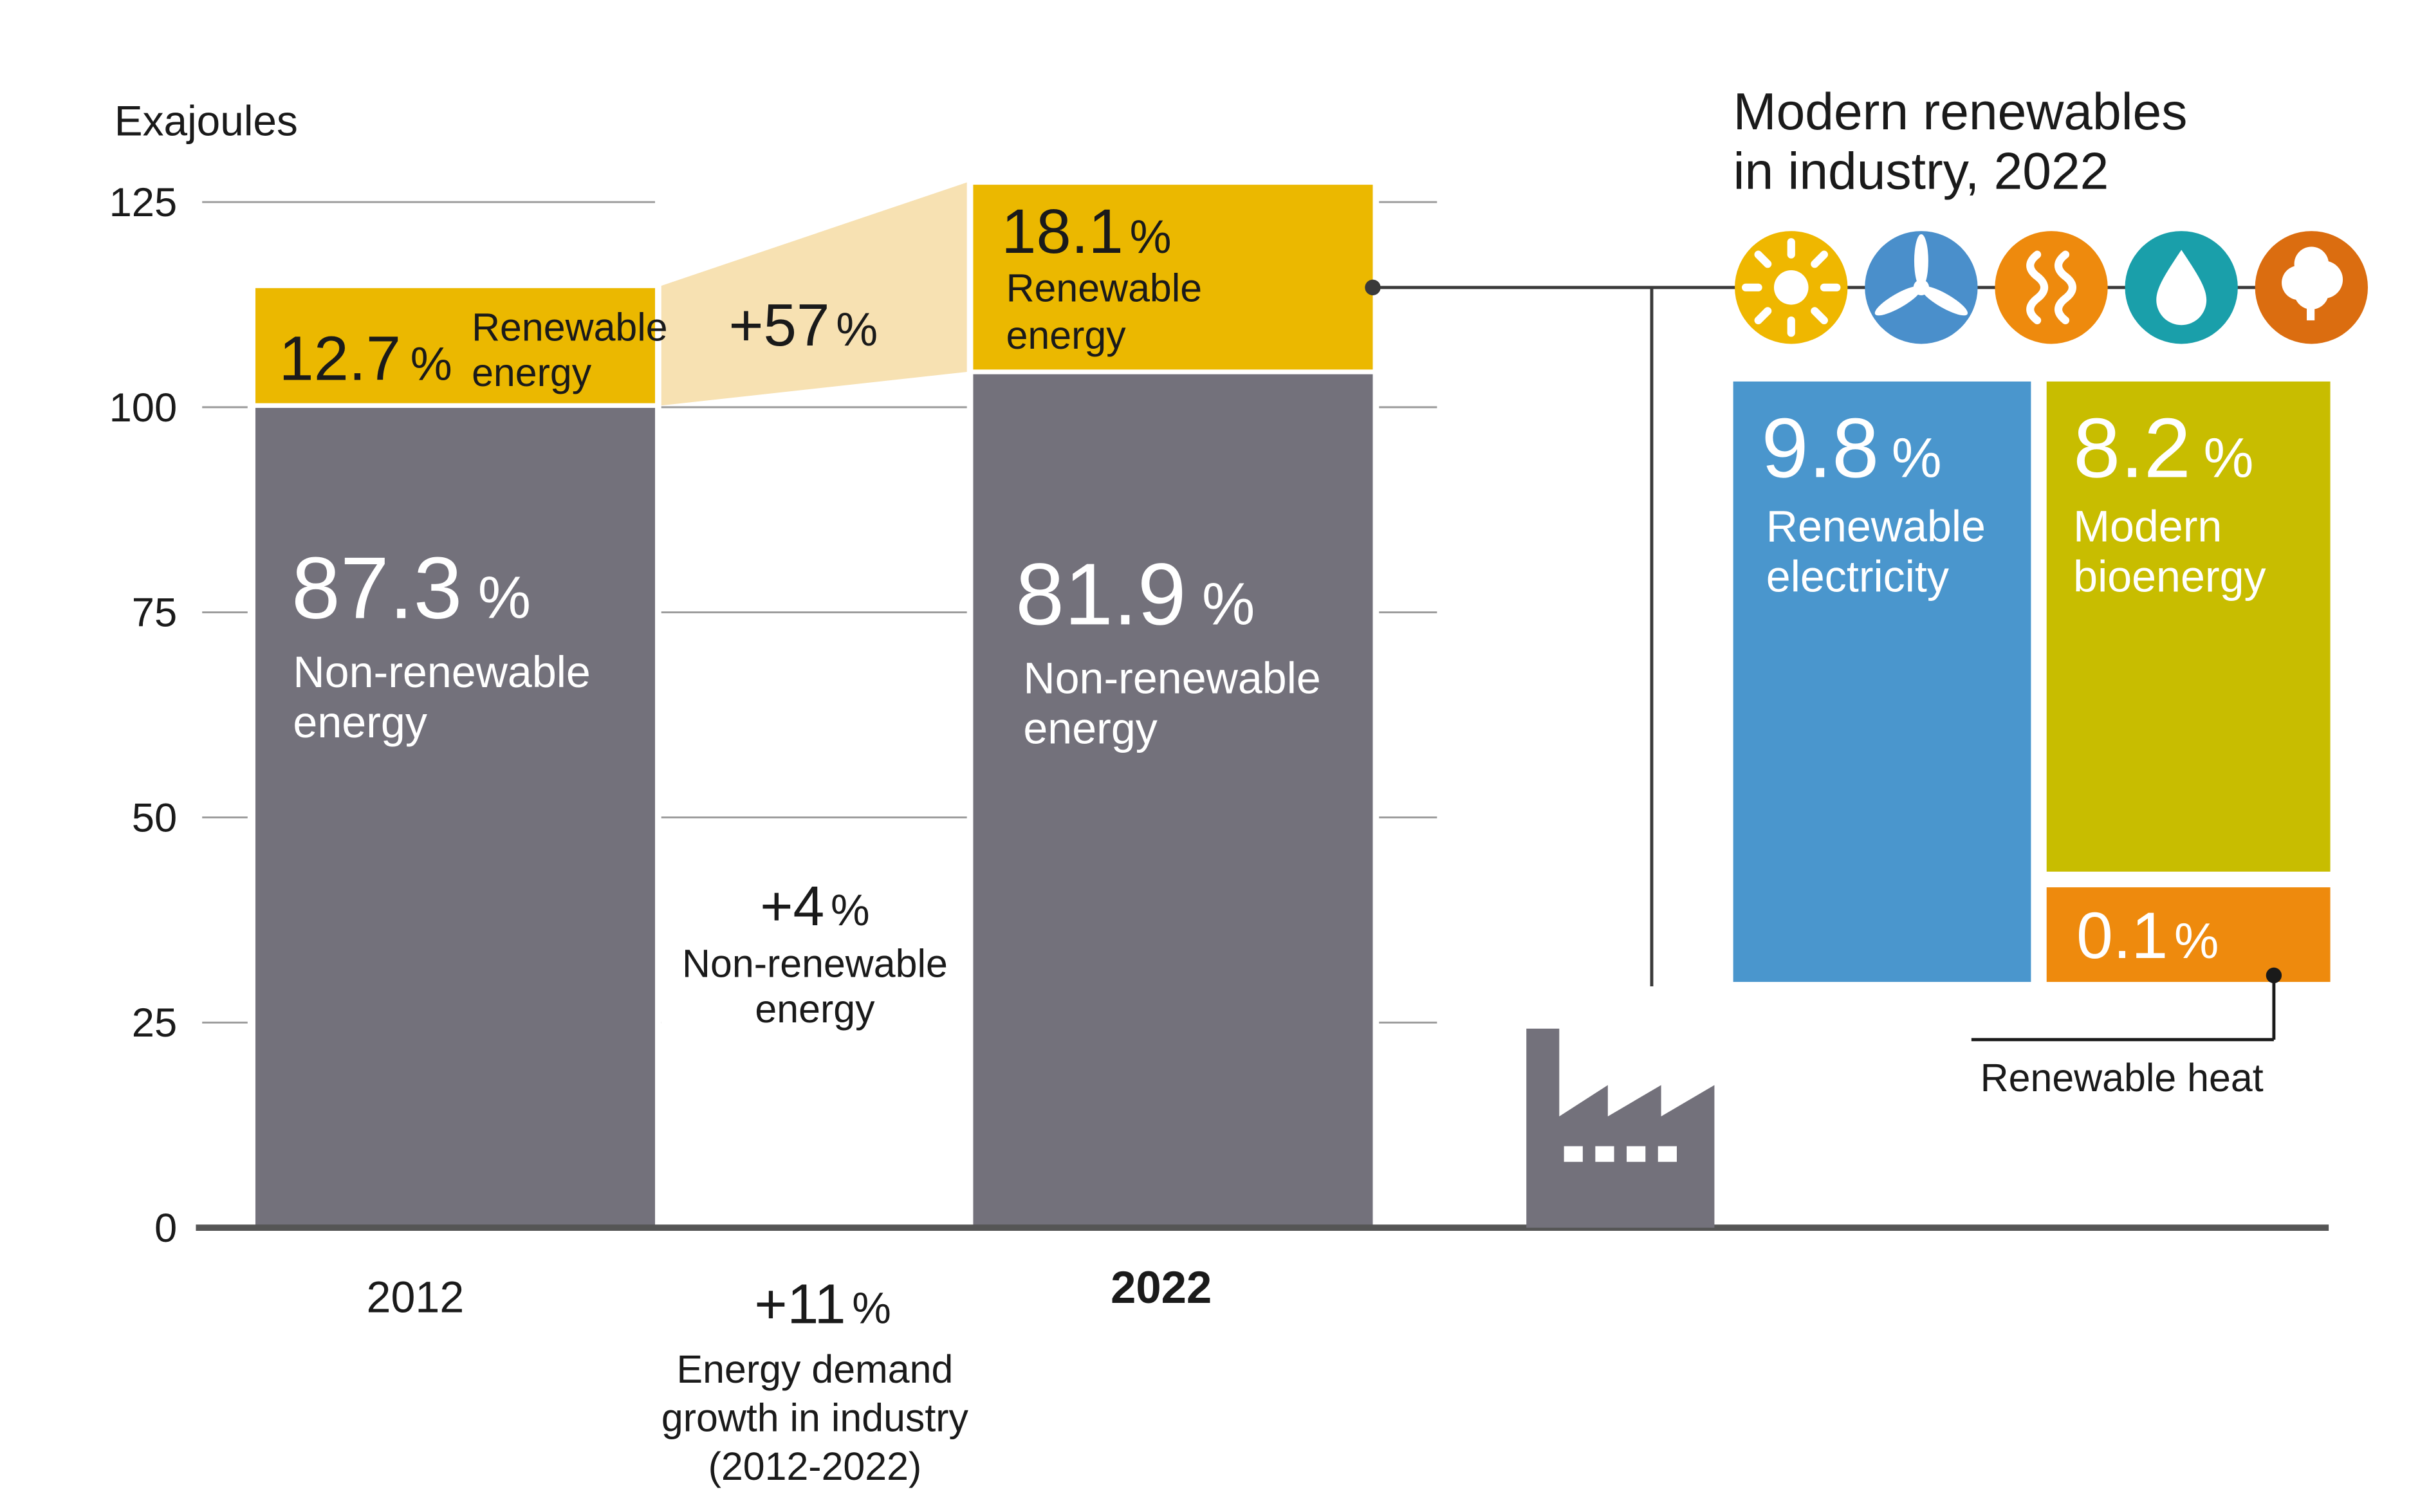 The image size is (2429, 1512). Describe the element at coordinates (1086, 231) in the screenshot. I see `bar-2022-renewable-value: 18.1%` at that location.